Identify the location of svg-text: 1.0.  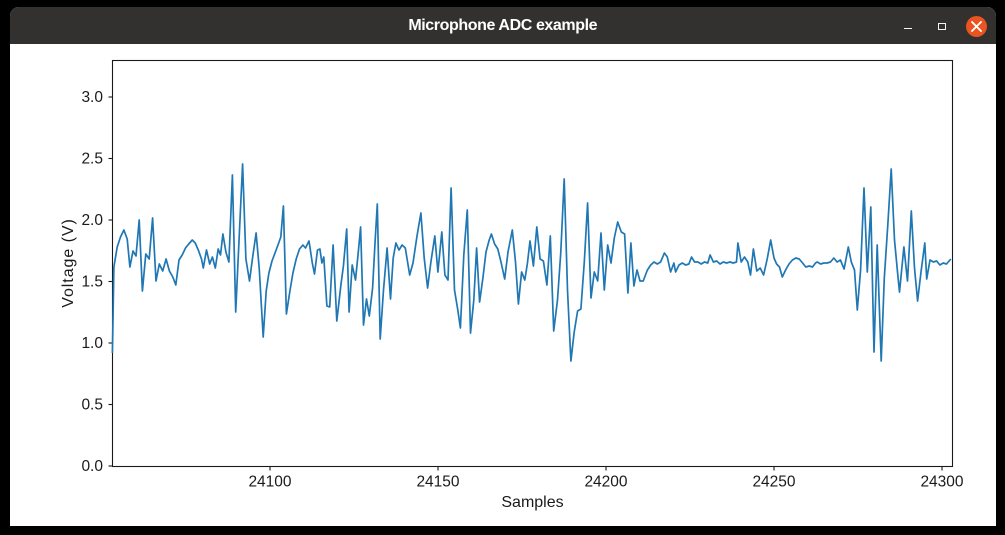
(92, 343).